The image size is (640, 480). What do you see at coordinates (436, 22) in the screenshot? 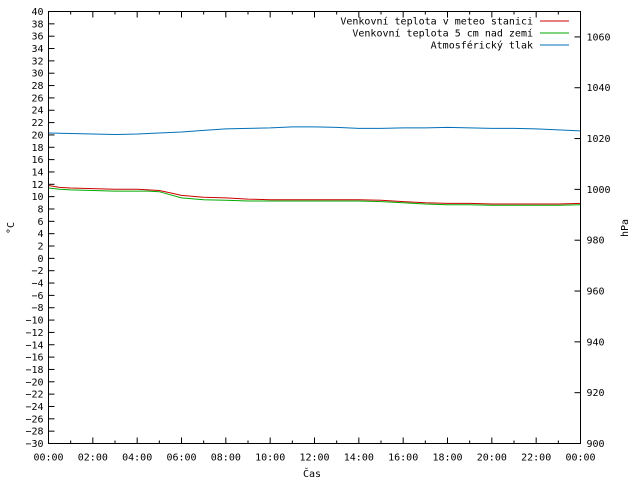
I see `legend-label: Venkovní teplota v meteo stanici` at bounding box center [436, 22].